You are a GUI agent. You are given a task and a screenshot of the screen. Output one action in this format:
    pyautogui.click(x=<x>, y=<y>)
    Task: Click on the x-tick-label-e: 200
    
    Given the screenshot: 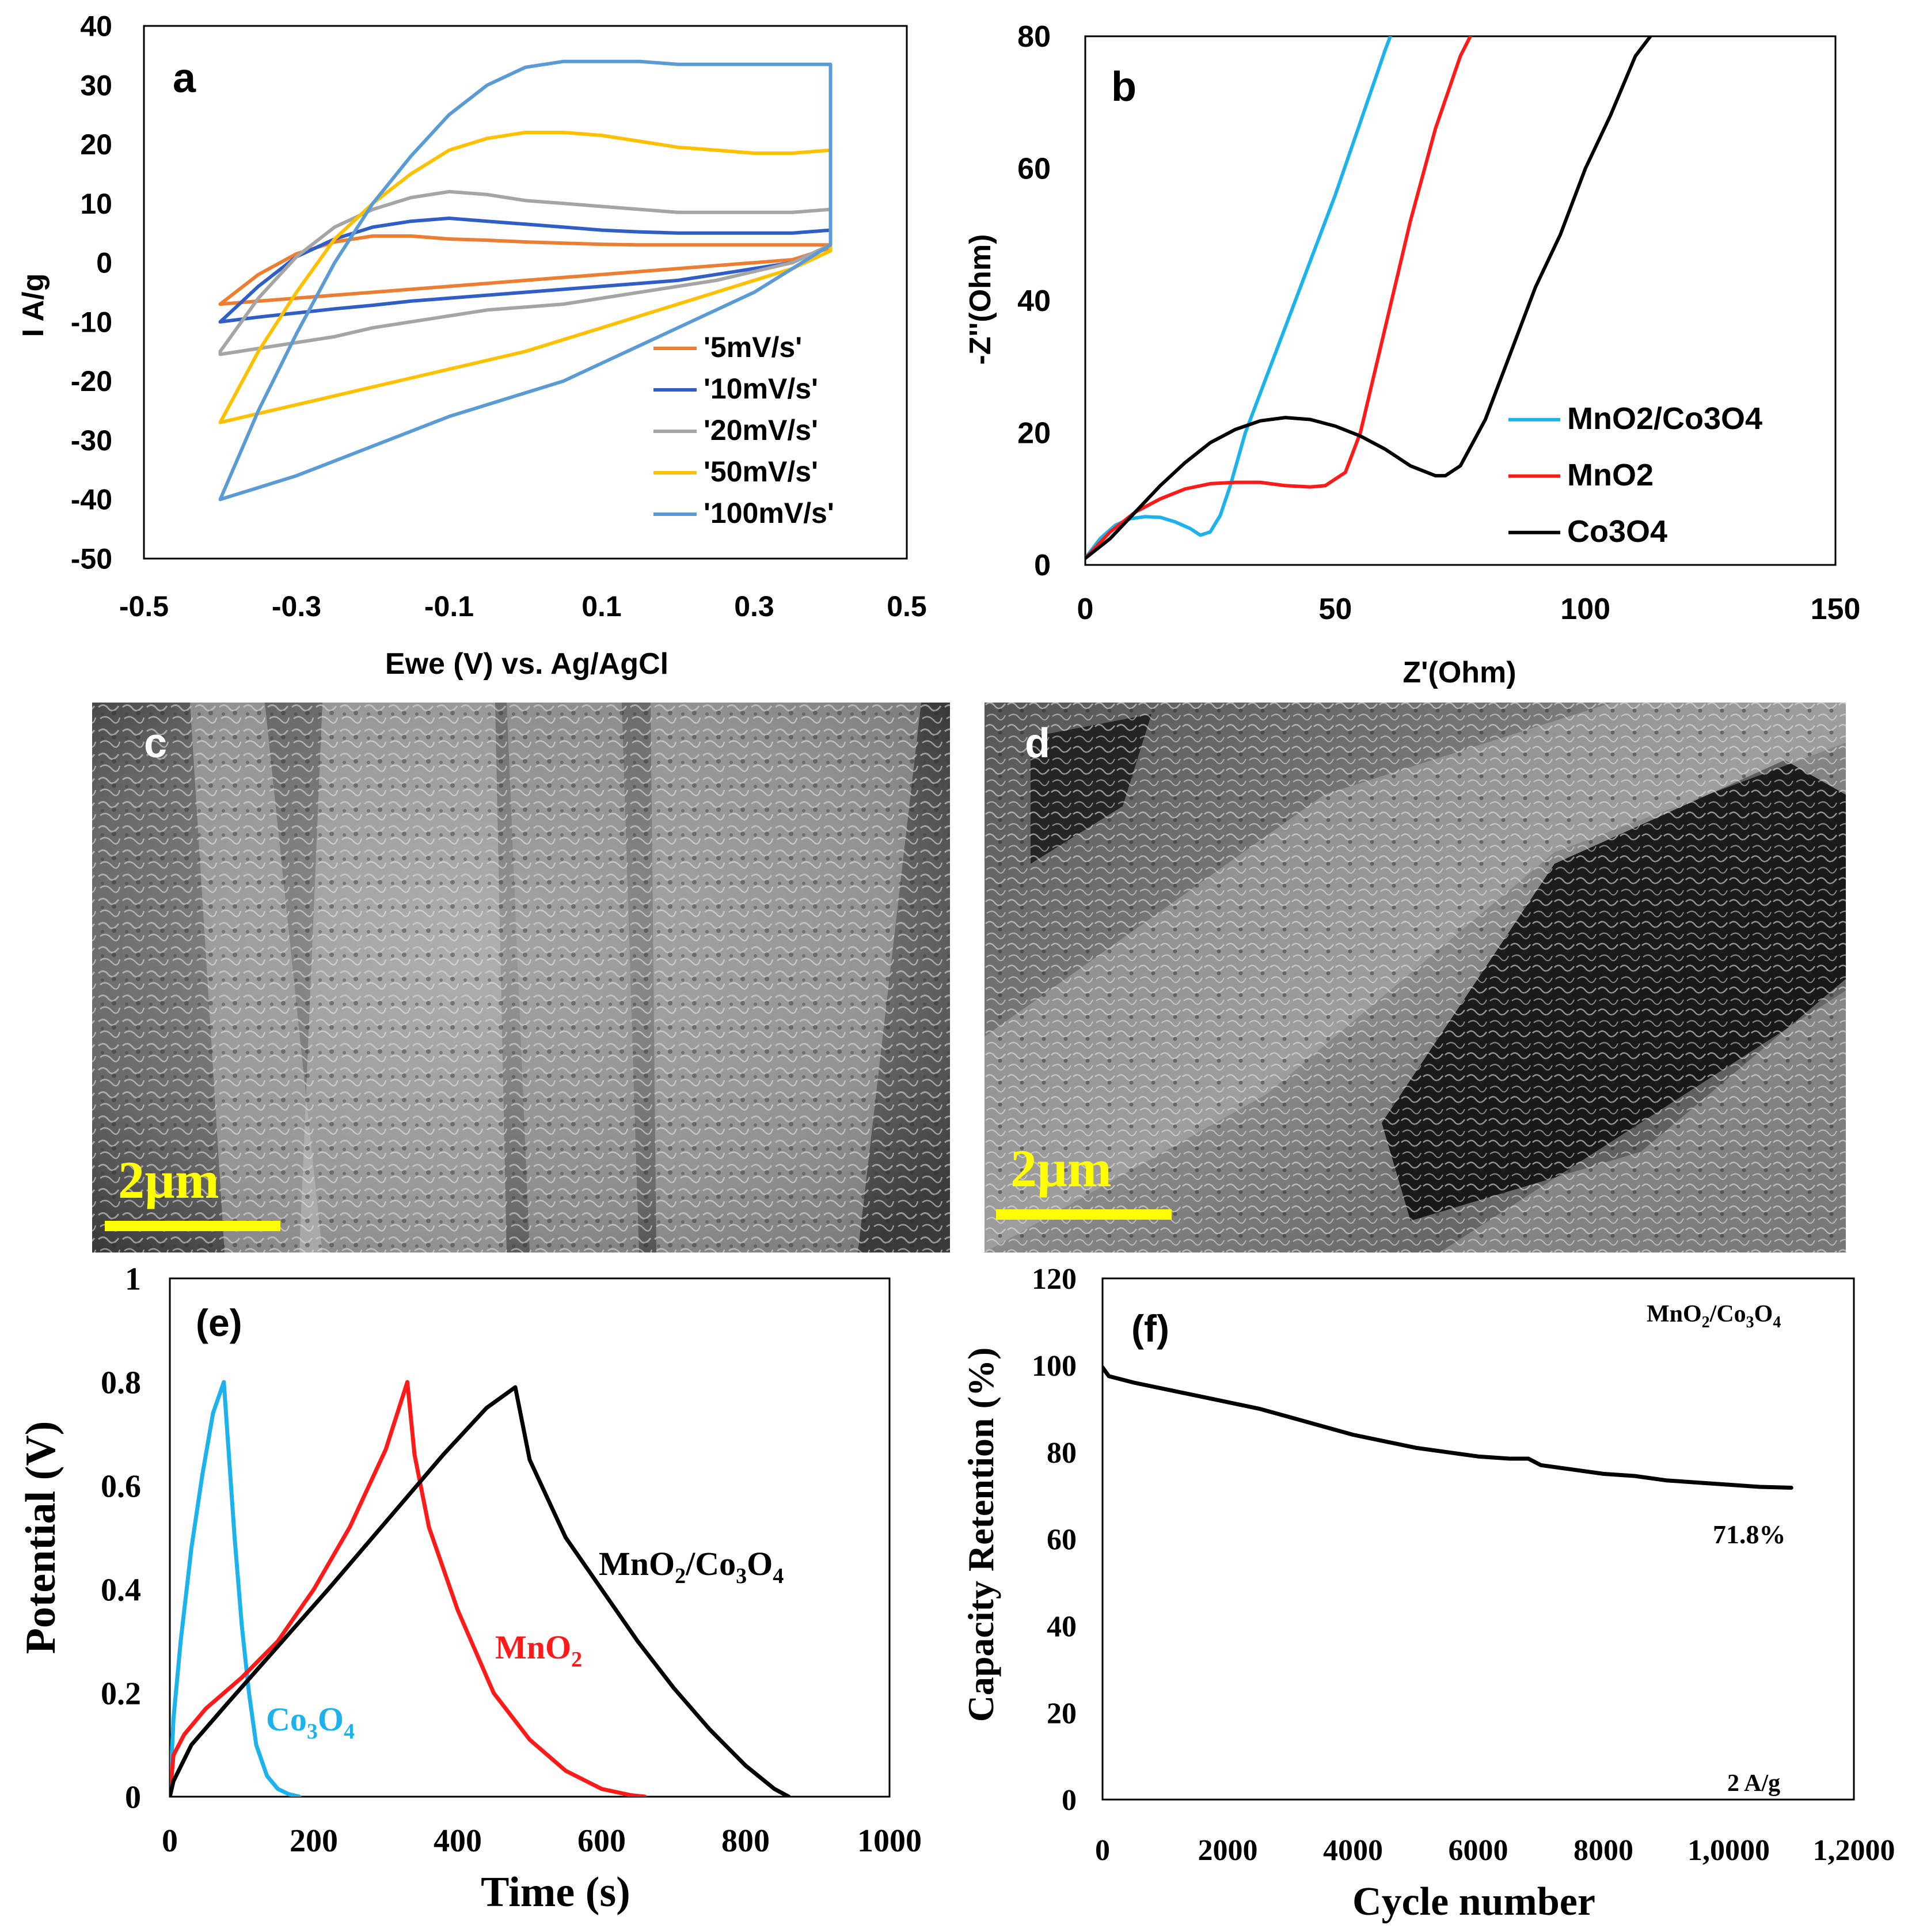 What is the action you would take?
    pyautogui.click(x=314, y=1841)
    